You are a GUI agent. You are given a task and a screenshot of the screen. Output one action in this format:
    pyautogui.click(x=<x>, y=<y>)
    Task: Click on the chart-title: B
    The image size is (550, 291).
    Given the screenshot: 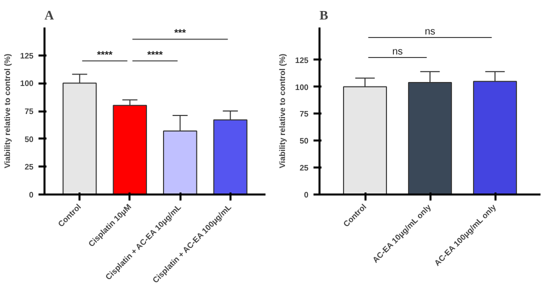 What is the action you would take?
    pyautogui.click(x=324, y=15)
    